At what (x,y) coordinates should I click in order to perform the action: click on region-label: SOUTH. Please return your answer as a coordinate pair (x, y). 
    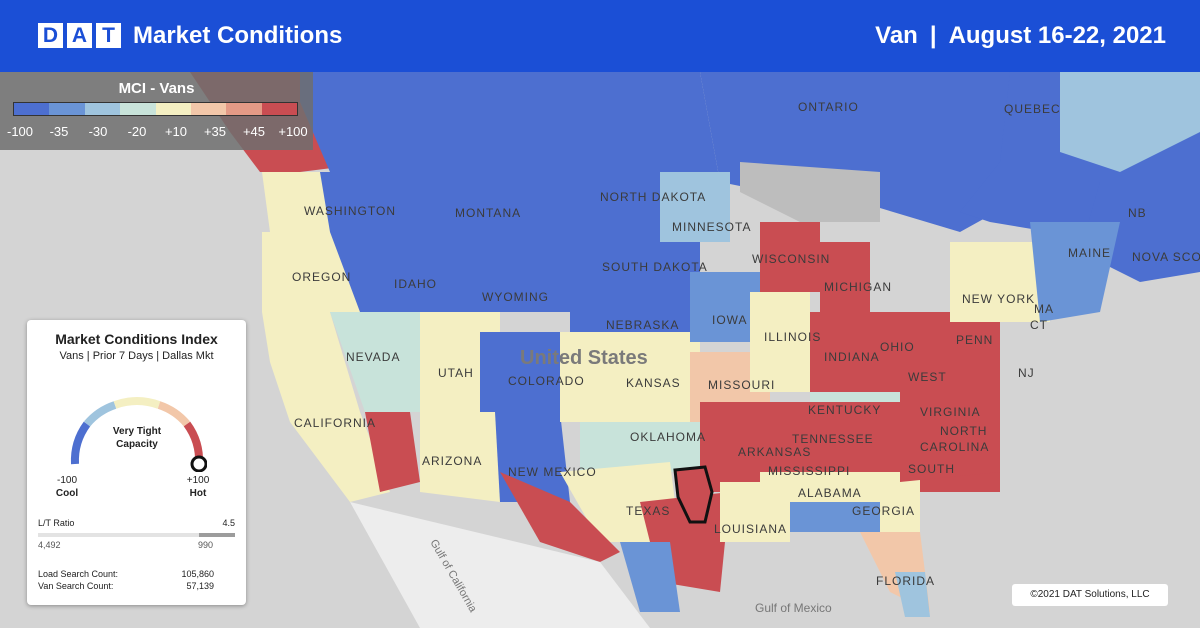
    Looking at the image, I should click on (931, 469).